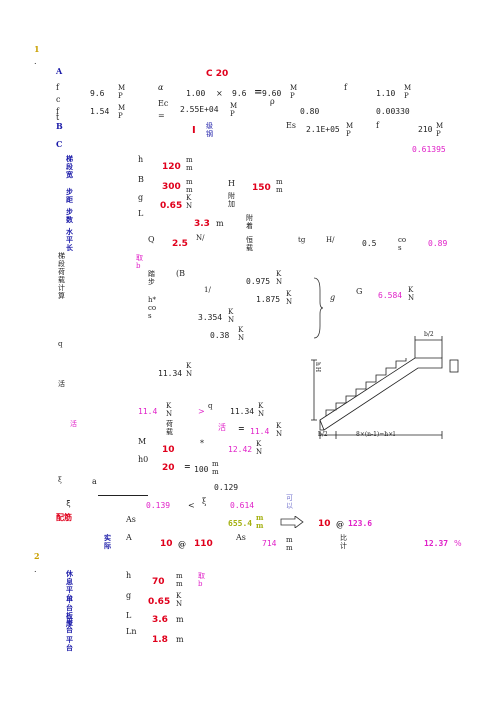  Describe the element at coordinates (258, 281) in the screenshot. I see `load-0975: 0.975` at that location.